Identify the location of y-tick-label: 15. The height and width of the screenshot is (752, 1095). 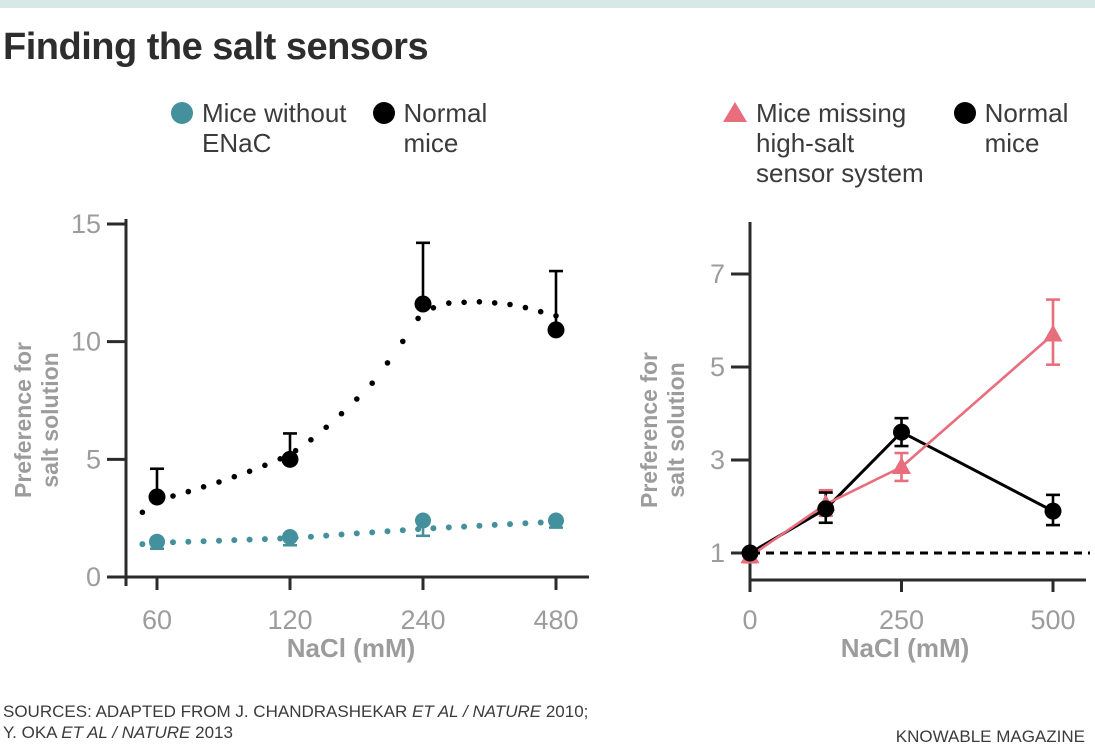
(86, 224).